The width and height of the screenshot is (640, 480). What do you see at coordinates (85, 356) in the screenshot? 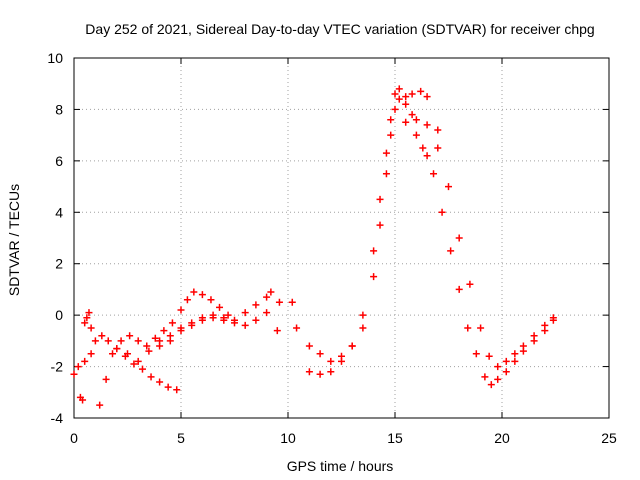
I see `series-track-b` at bounding box center [85, 356].